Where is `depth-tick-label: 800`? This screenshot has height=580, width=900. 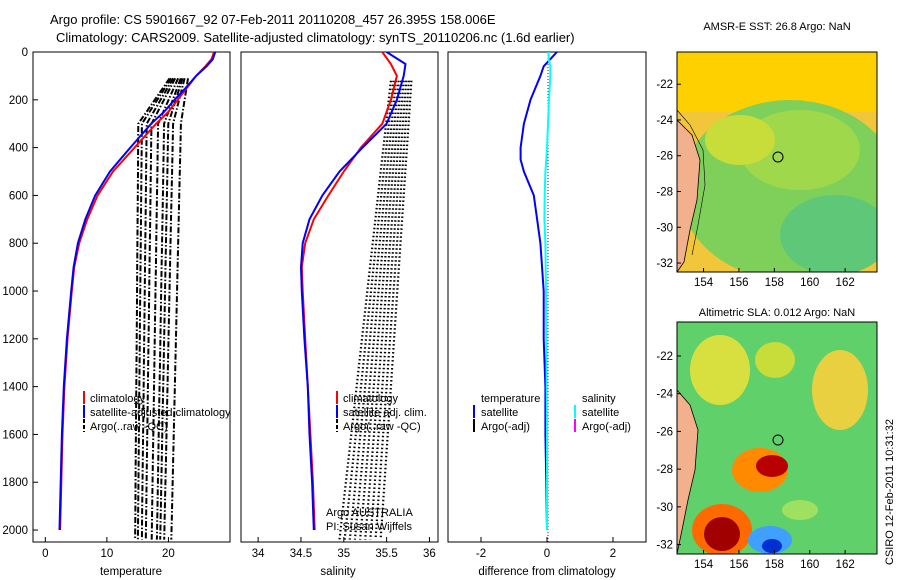 depth-tick-label: 800 is located at coordinates (18, 244).